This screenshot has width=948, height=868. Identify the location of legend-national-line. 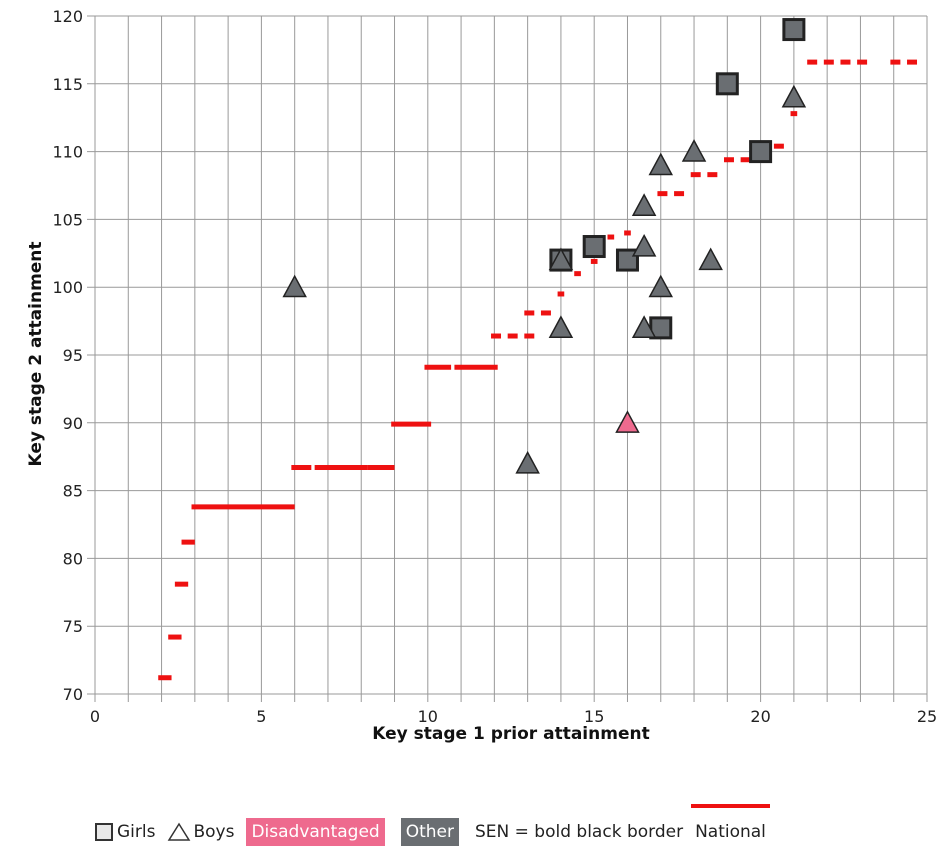
(730, 806).